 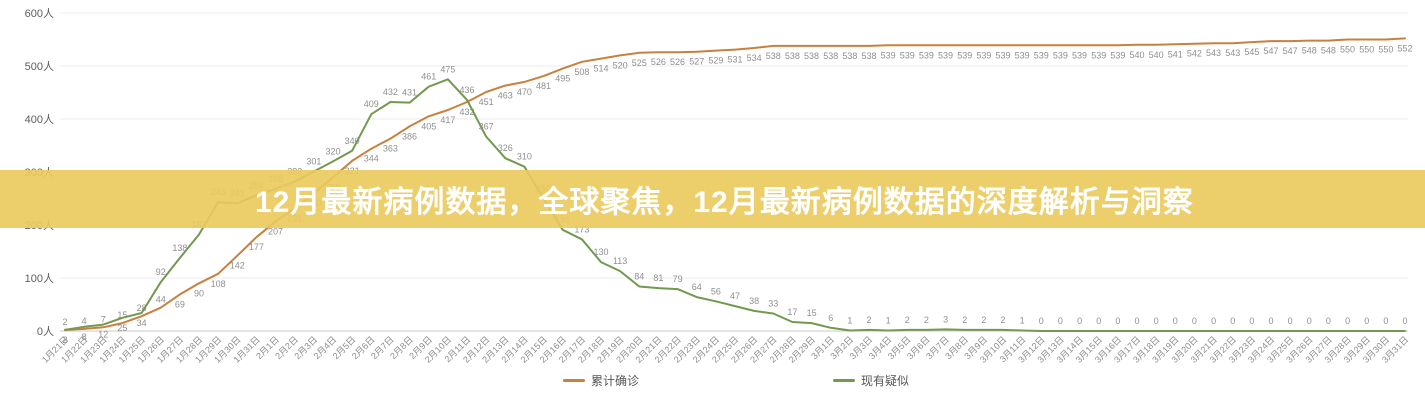 What do you see at coordinates (581, 72) in the screenshot?
I see `data-label: 508` at bounding box center [581, 72].